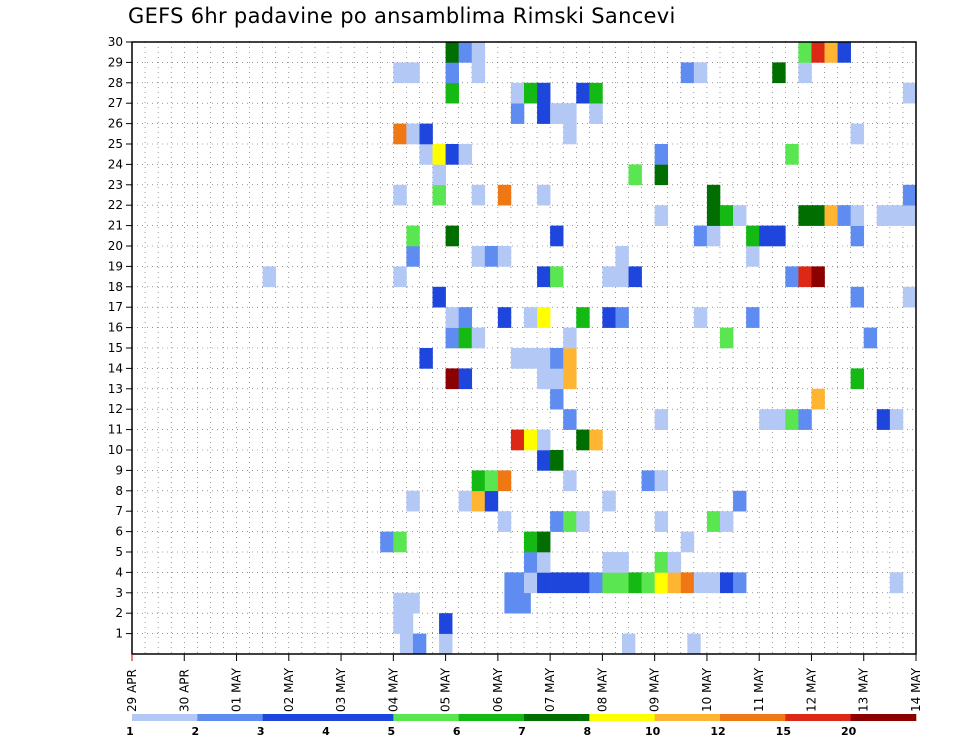 Image resolution: width=960 pixels, height=742 pixels. What do you see at coordinates (759, 689) in the screenshot?
I see `x-tick-label: 11 MAY` at bounding box center [759, 689].